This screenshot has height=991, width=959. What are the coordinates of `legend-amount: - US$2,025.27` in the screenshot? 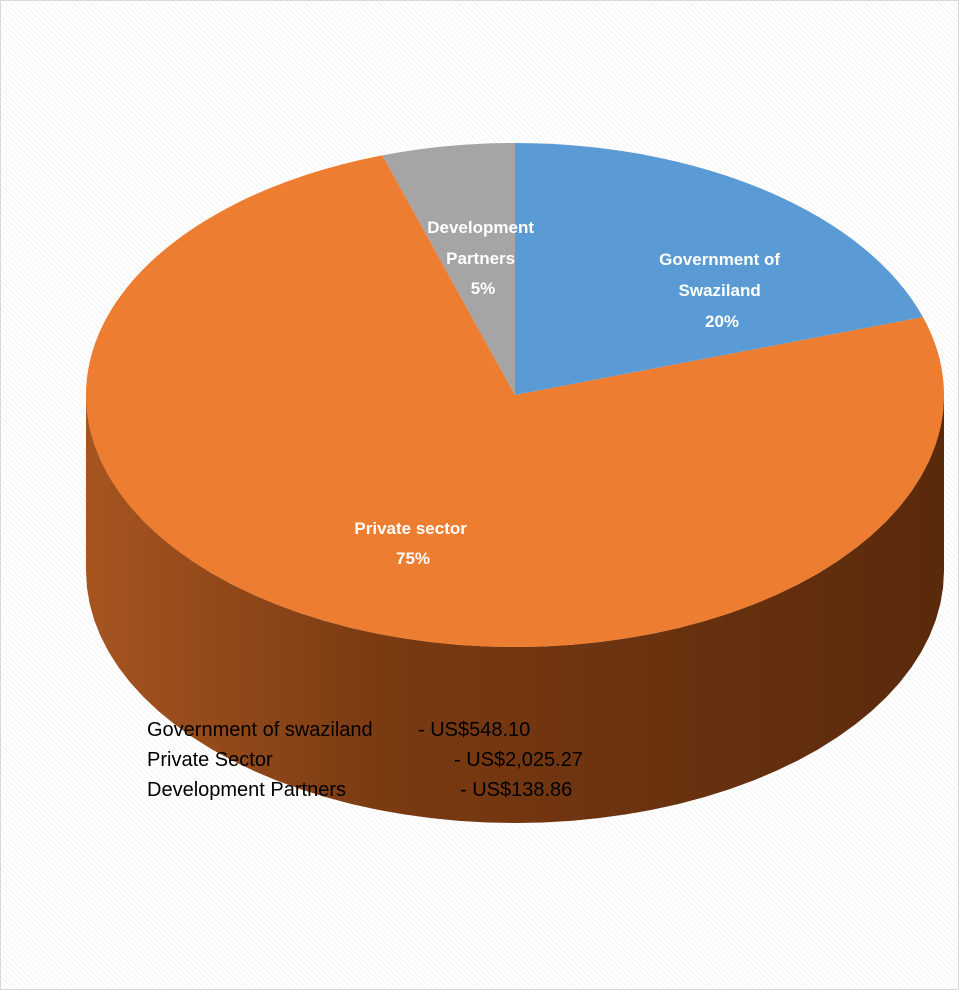 It's located at (518, 760).